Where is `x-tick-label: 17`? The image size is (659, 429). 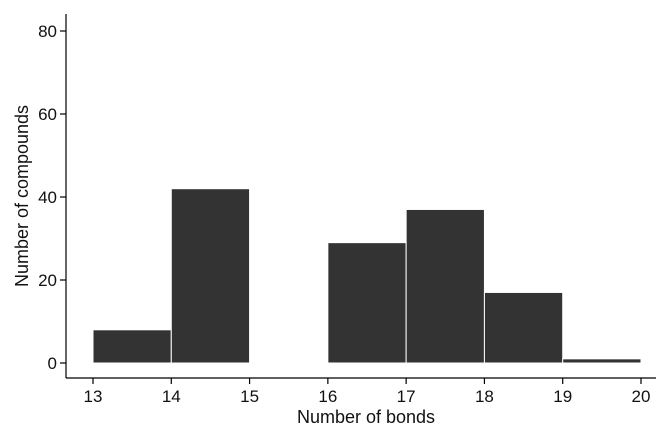 x-tick-label: 17 is located at coordinates (406, 396).